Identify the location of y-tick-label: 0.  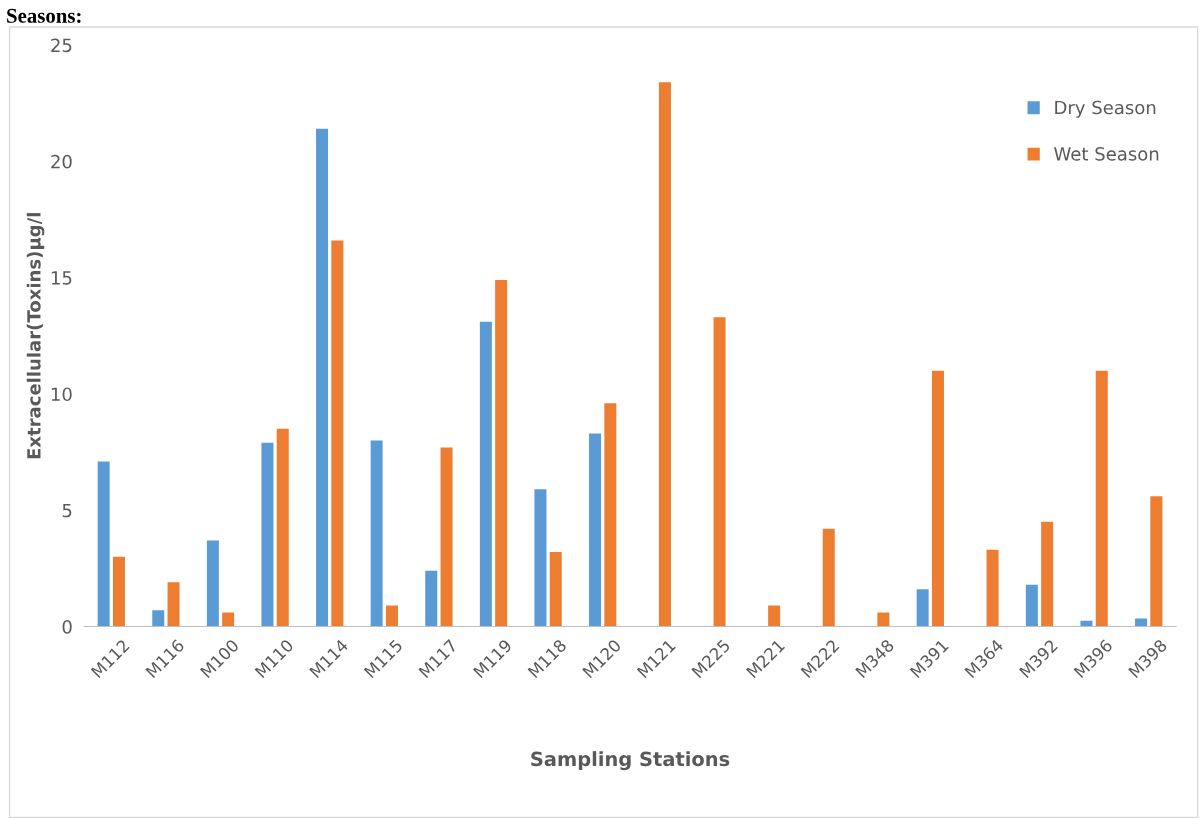
(67, 626).